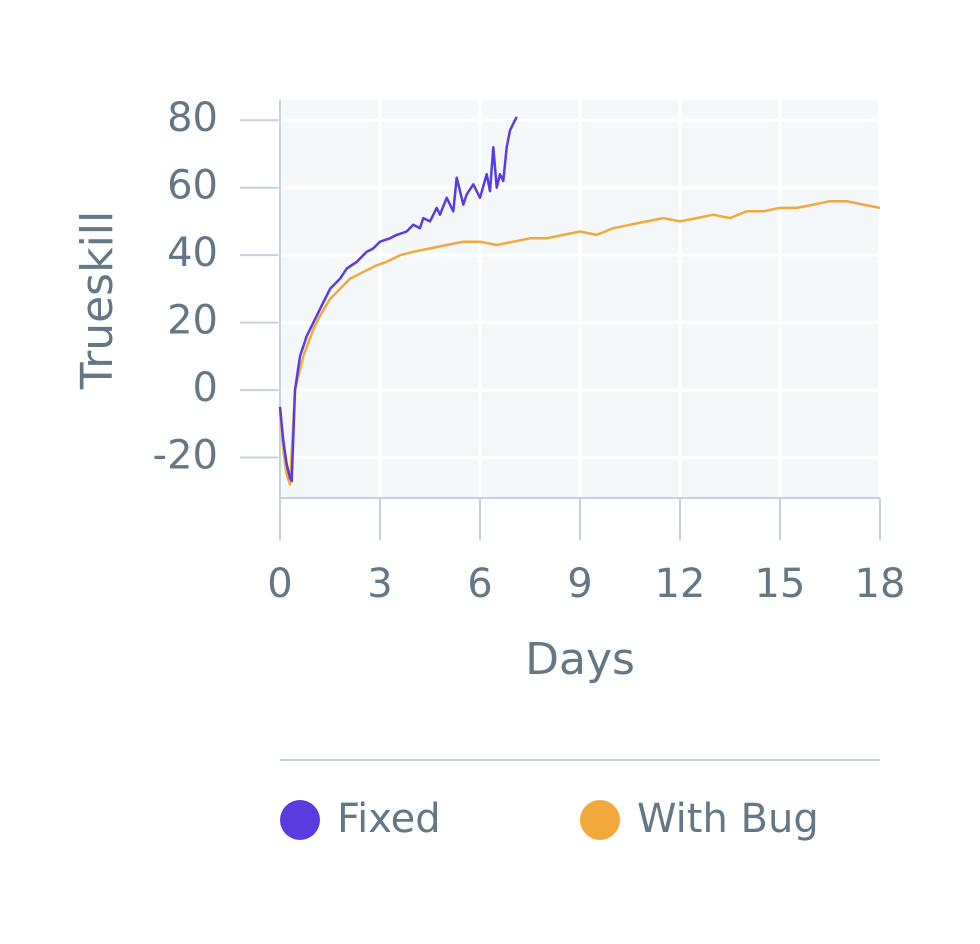 Image resolution: width=980 pixels, height=944 pixels. What do you see at coordinates (479, 584) in the screenshot?
I see `x-tick-label: 6` at bounding box center [479, 584].